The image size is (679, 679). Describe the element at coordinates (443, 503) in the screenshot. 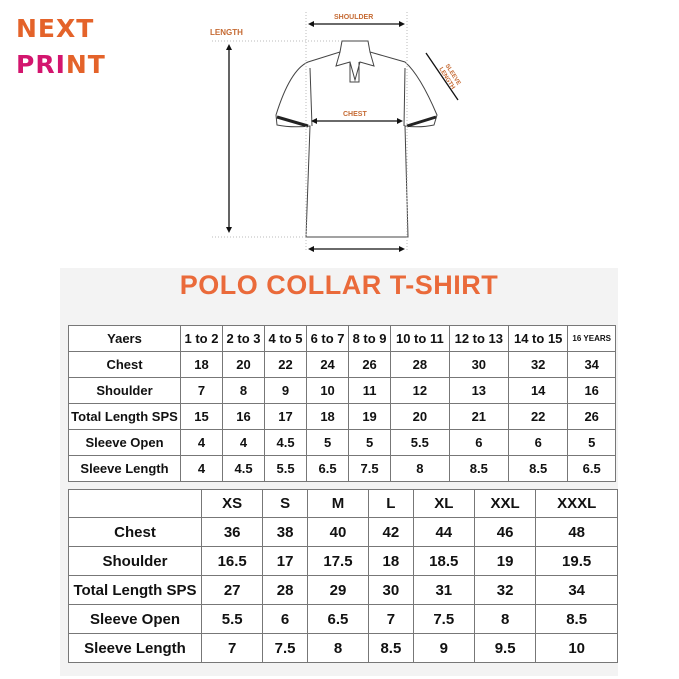

I see `header-cell: XL` at that location.